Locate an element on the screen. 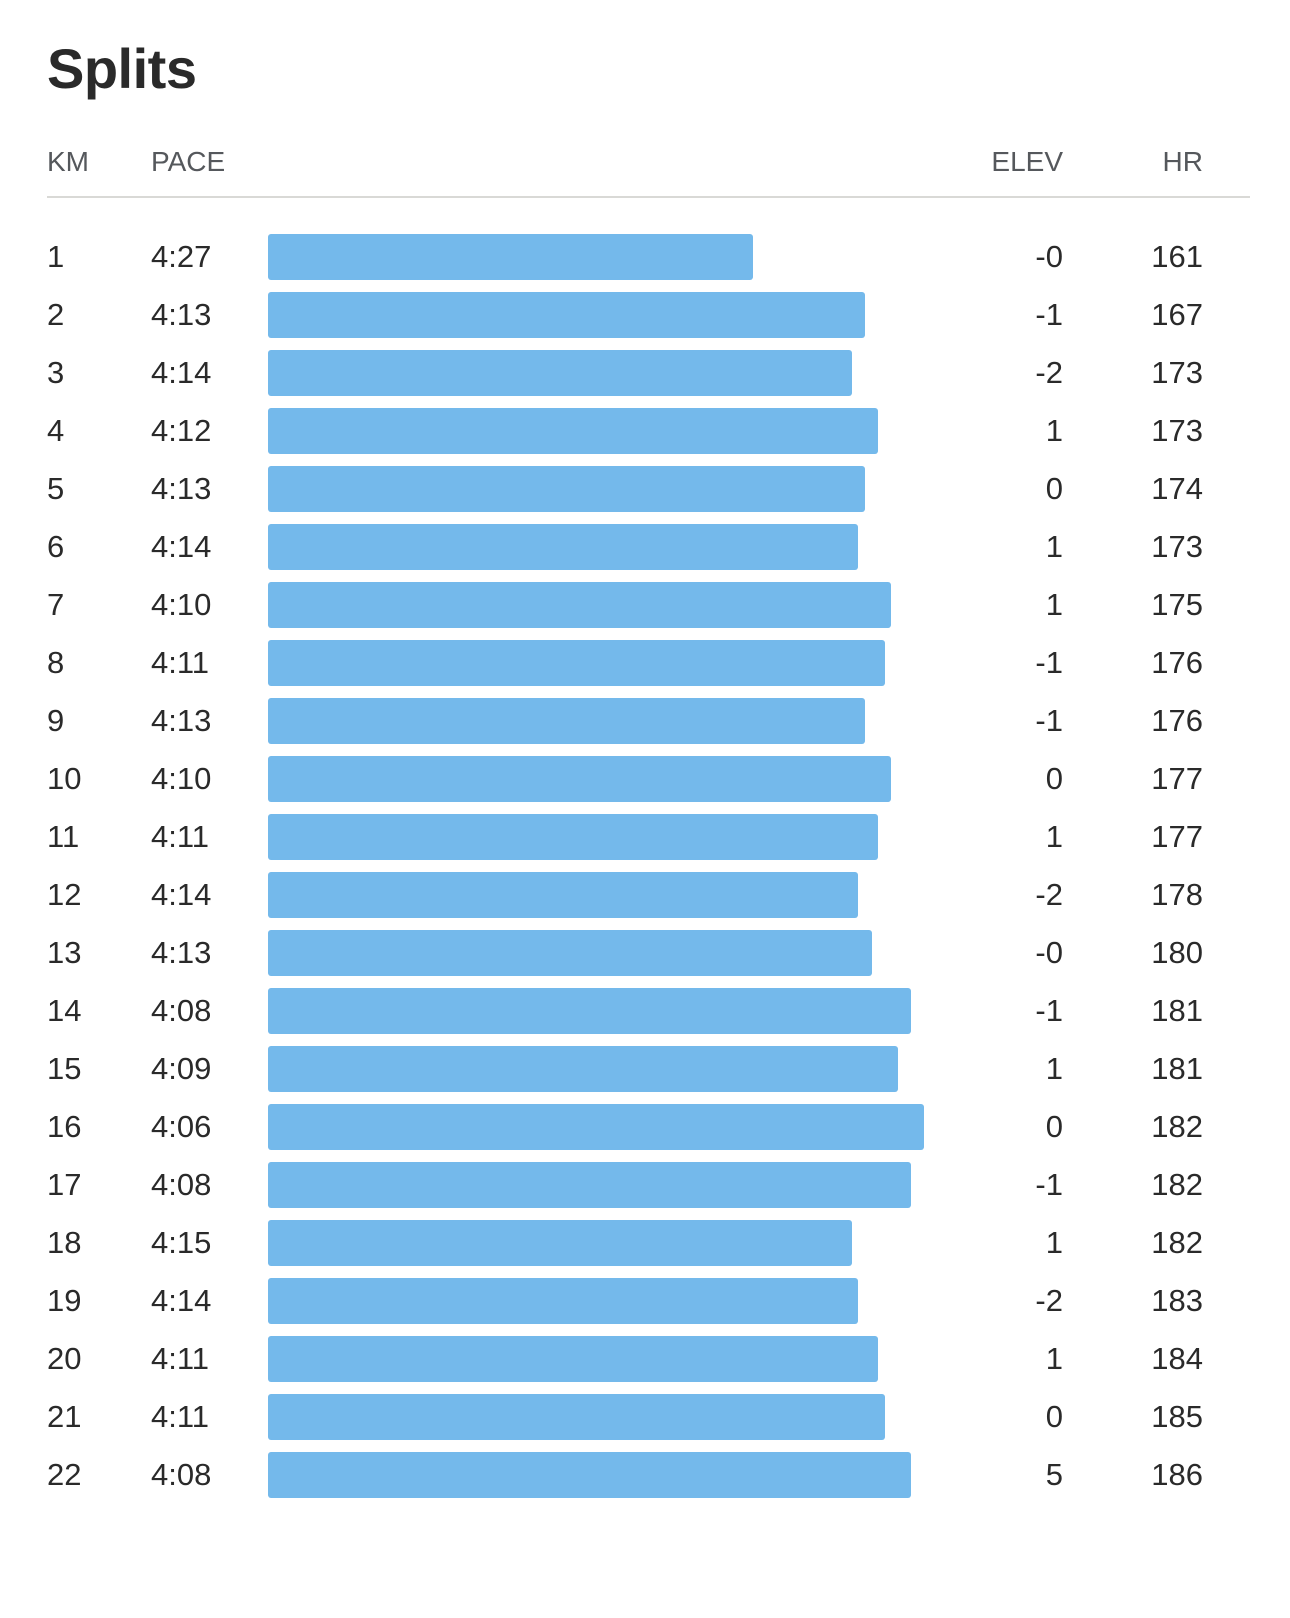 The width and height of the screenshot is (1290, 1618). split-heart-rate: 176 is located at coordinates (1177, 662).